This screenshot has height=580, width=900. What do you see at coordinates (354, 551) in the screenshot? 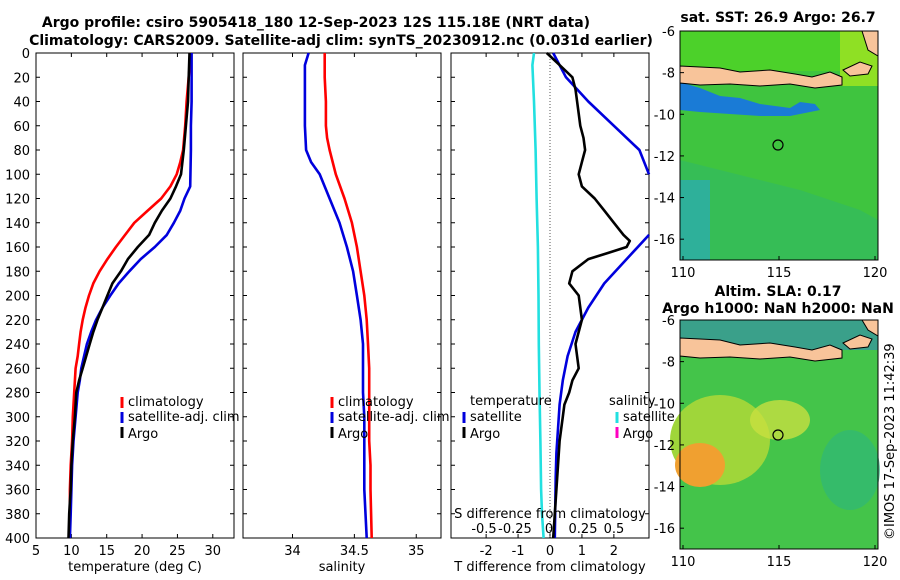
I see `x-tick-label: 34.5` at bounding box center [354, 551].